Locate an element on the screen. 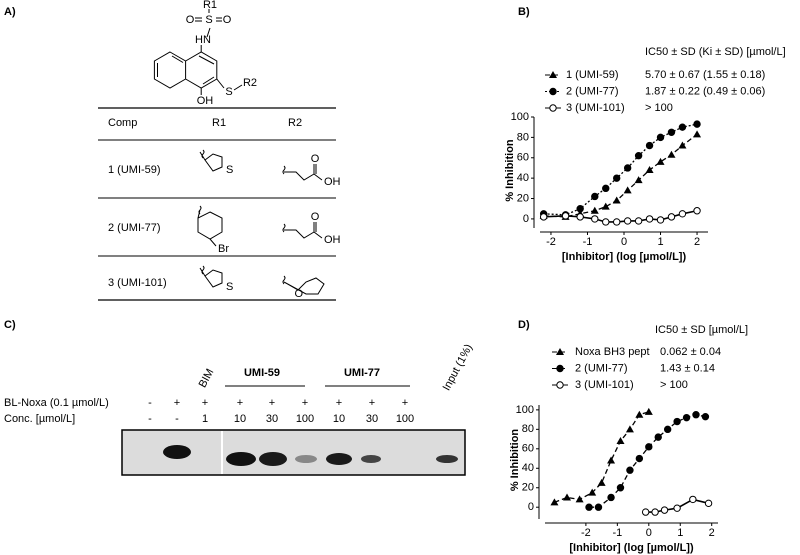  lane-header: Input (1%) is located at coordinates (458, 367).